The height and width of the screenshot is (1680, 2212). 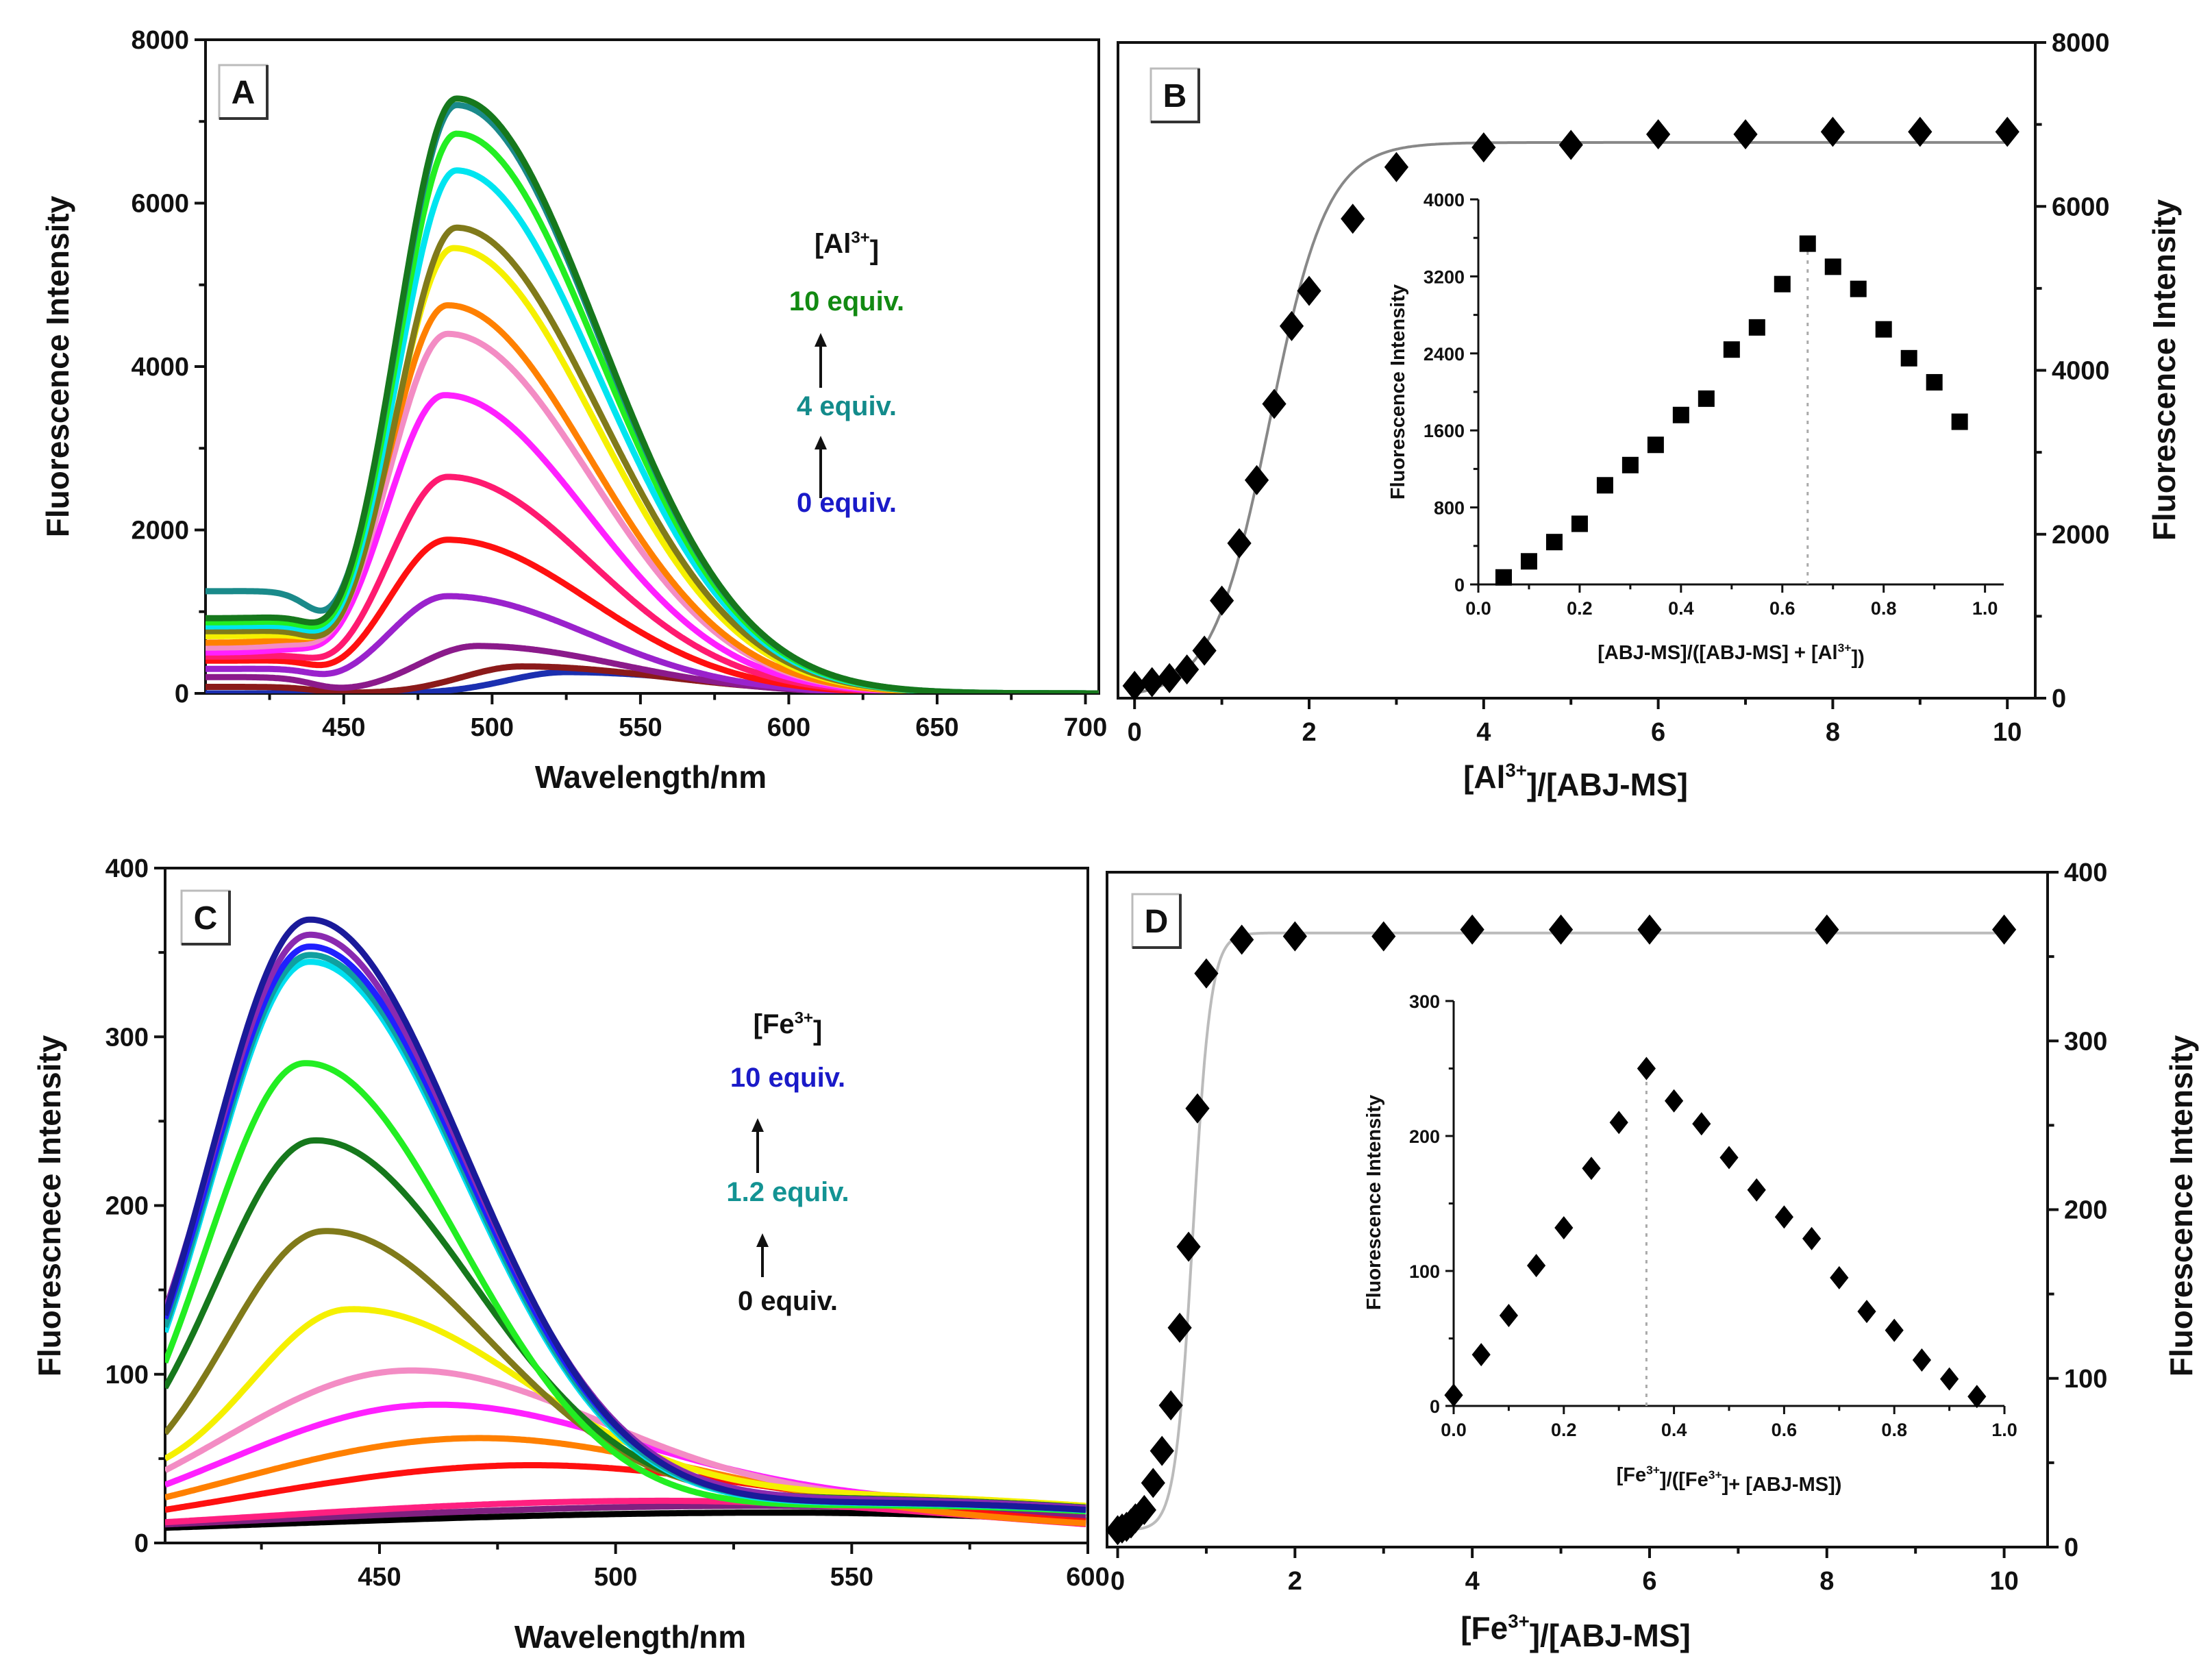 I want to click on panel-letter-box, so click(x=205, y=917).